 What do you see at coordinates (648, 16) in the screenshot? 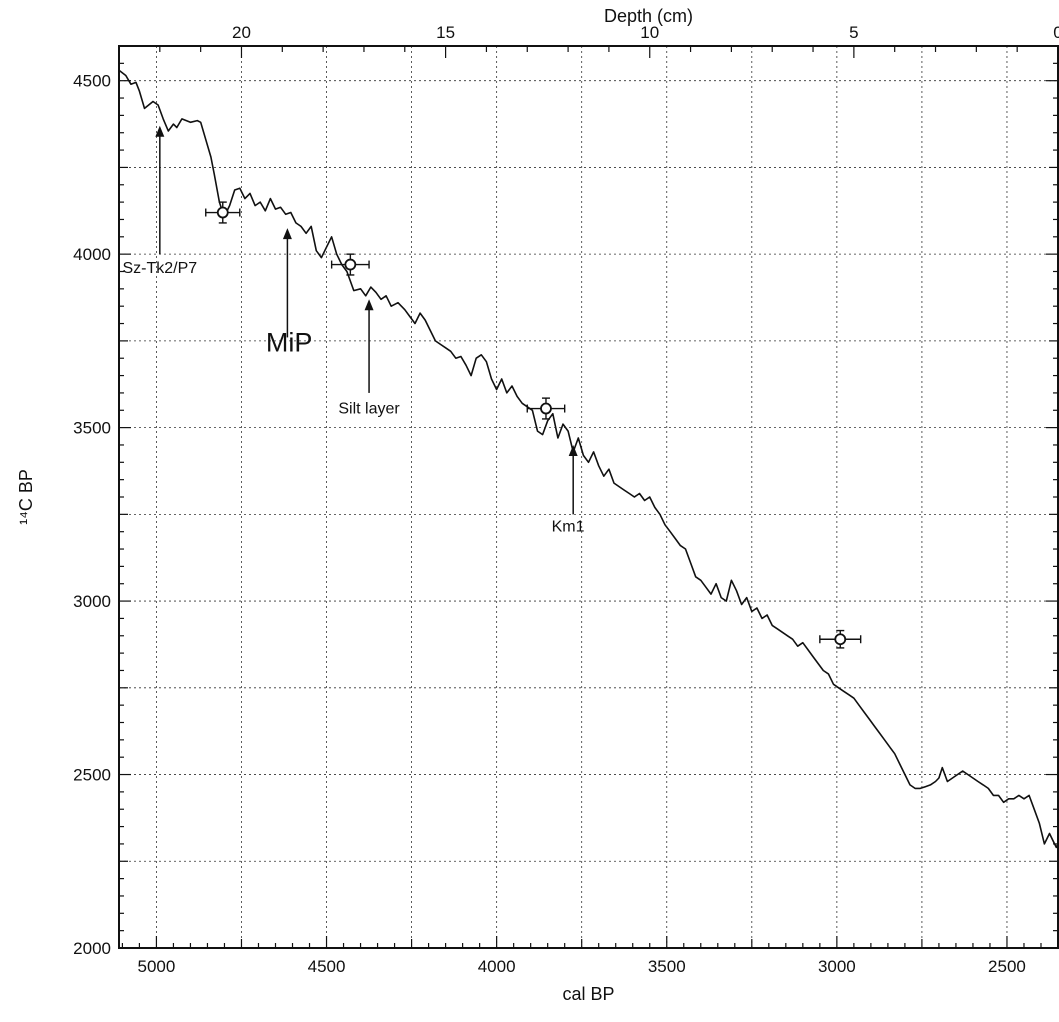
I see `top-axis-label: Depth (cm)` at bounding box center [648, 16].